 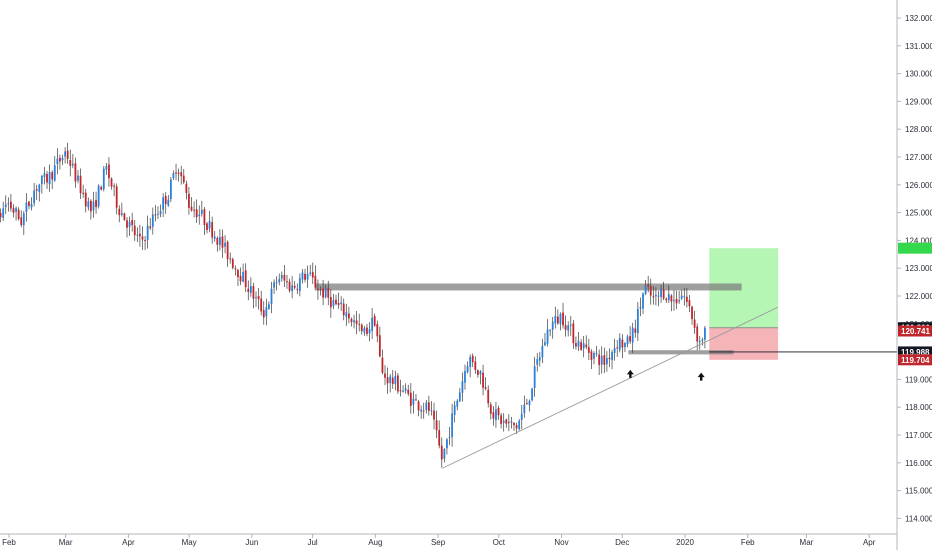 I want to click on x-tick-label: Sep, so click(x=438, y=542).